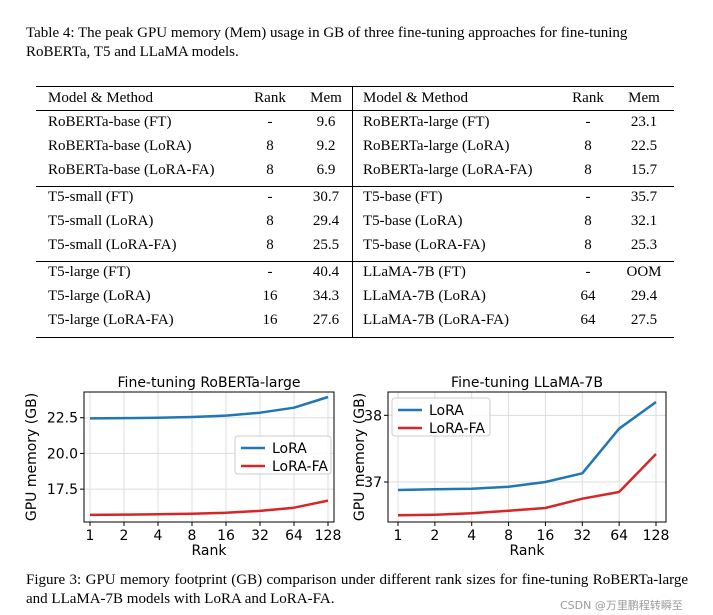 The height and width of the screenshot is (615, 713). What do you see at coordinates (644, 245) in the screenshot?
I see `table-cell: 25.3` at bounding box center [644, 245].